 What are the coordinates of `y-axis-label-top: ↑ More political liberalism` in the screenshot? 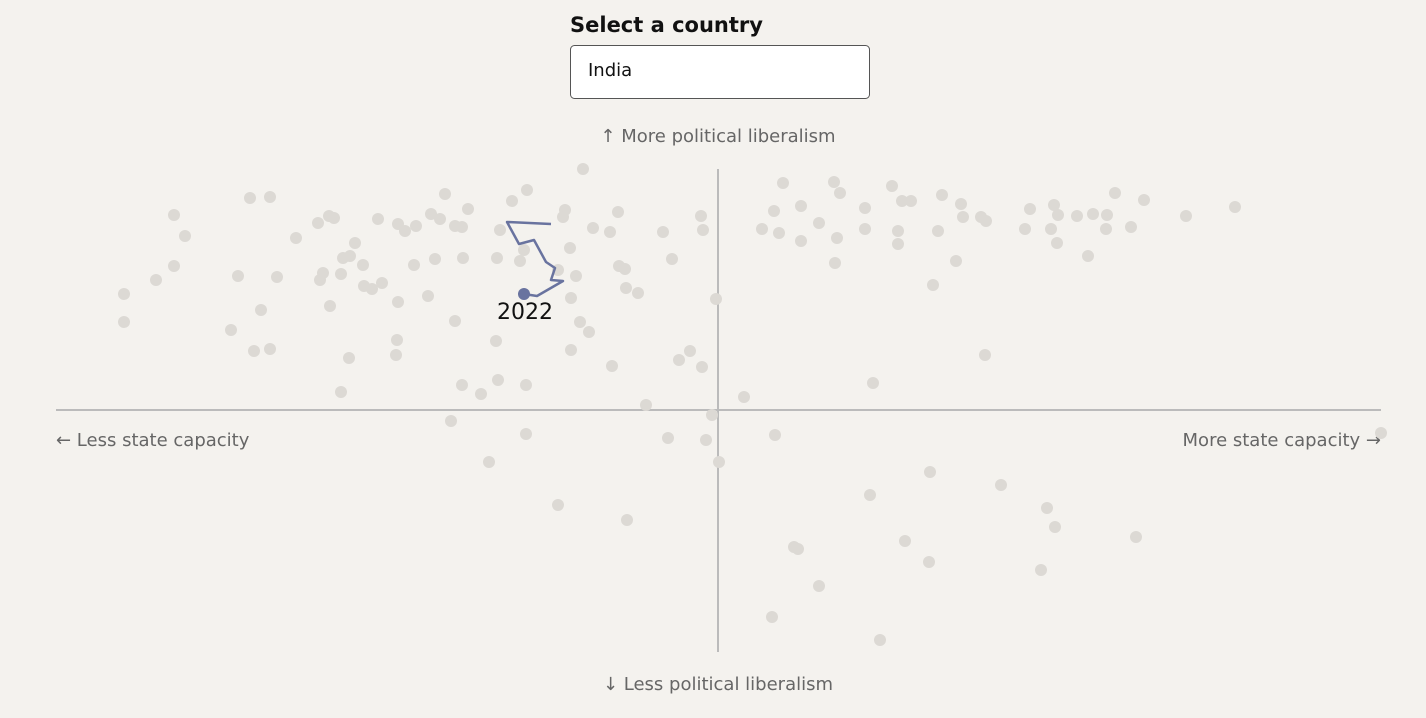 It's located at (717, 136).